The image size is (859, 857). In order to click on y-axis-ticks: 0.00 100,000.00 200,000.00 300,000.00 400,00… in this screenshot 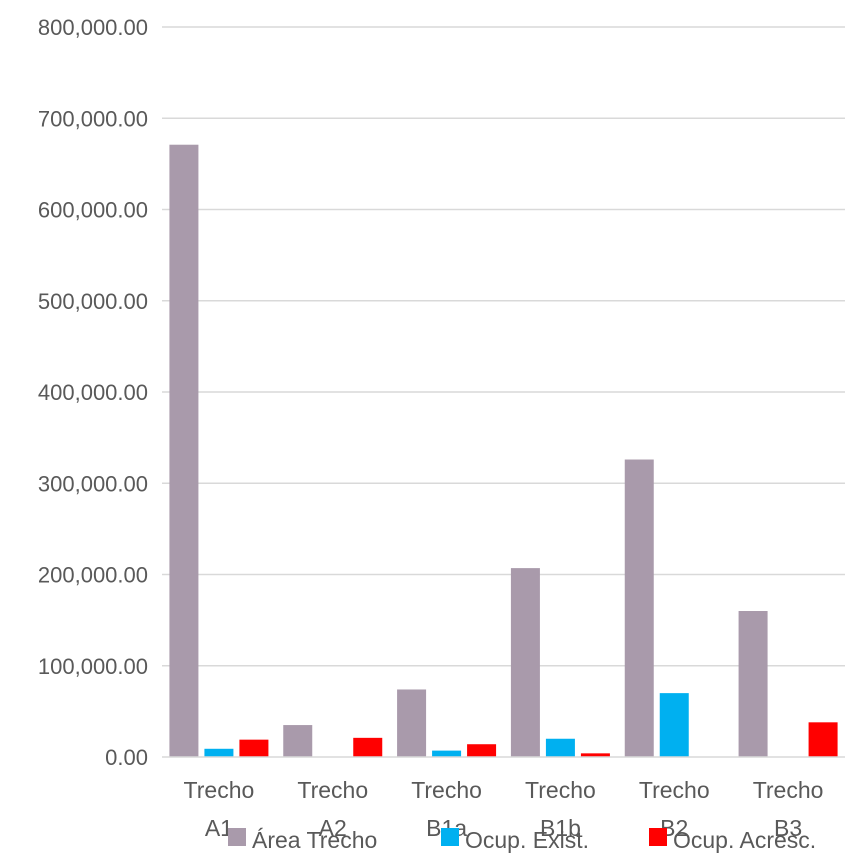, I will do `click(93, 392)`.